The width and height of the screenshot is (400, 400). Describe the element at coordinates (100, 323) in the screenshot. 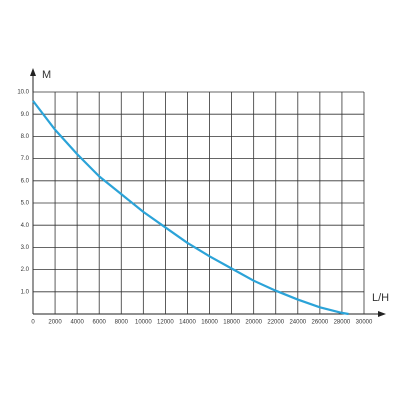

I see `x-tick-label: 6000` at that location.